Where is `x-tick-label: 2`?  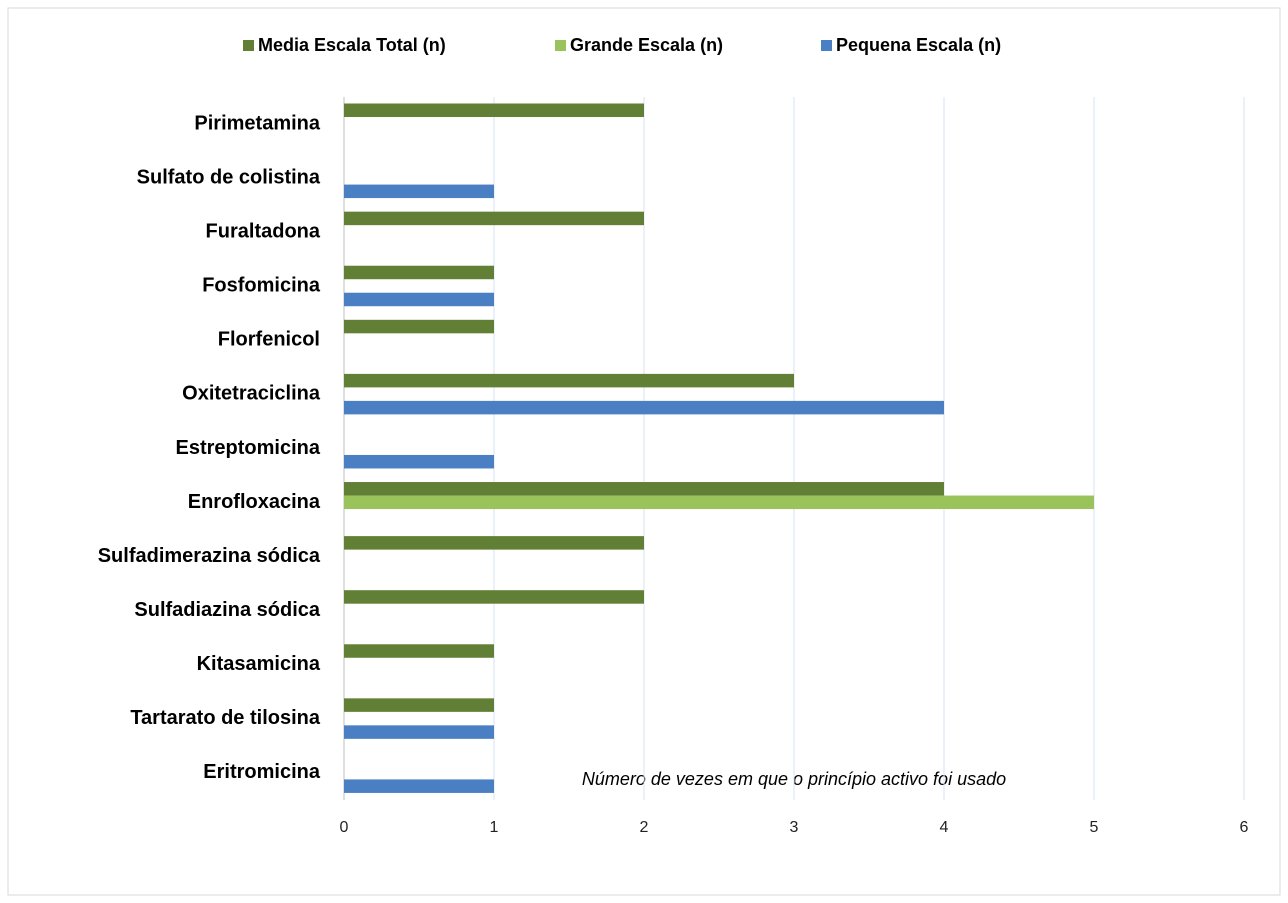 x-tick-label: 2 is located at coordinates (644, 827).